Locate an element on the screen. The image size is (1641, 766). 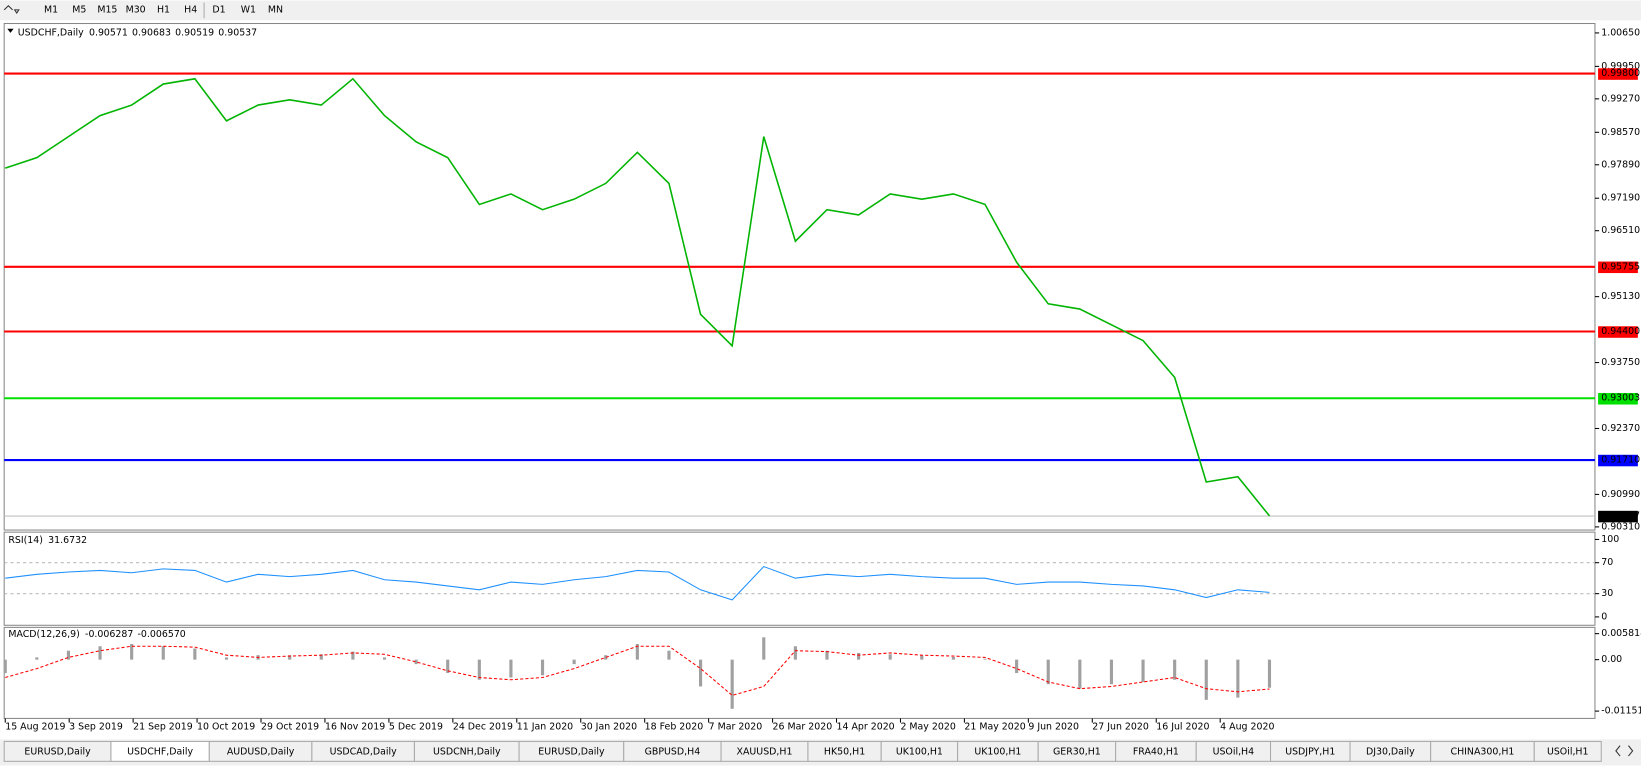
tab-label: HK50,H1 is located at coordinates (844, 751).